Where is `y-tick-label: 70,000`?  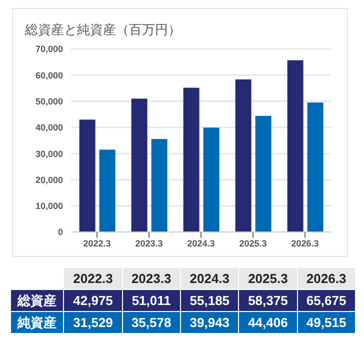 y-tick-label: 70,000 is located at coordinates (49, 49).